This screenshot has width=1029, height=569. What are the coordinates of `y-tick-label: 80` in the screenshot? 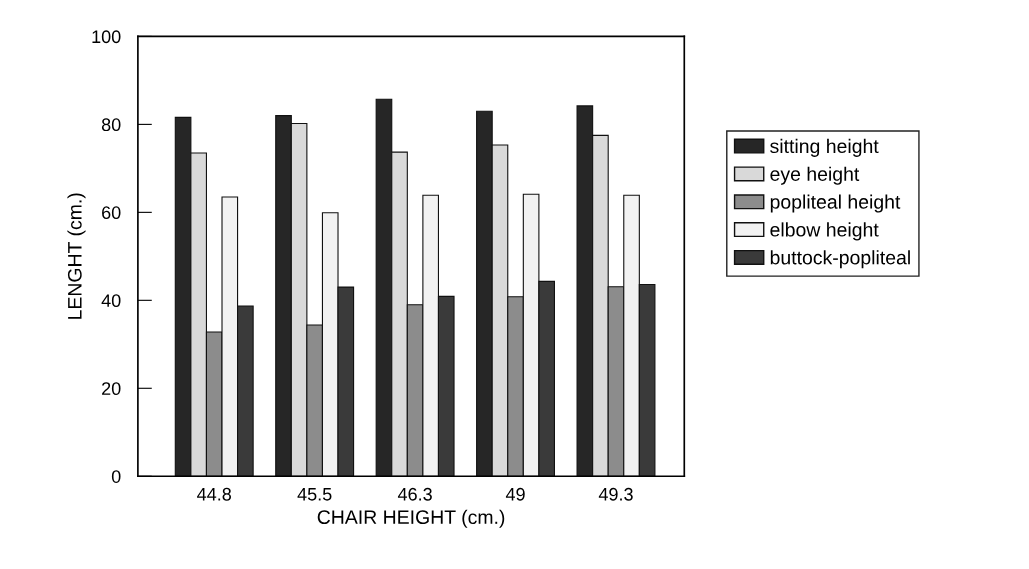 It's located at (111, 125).